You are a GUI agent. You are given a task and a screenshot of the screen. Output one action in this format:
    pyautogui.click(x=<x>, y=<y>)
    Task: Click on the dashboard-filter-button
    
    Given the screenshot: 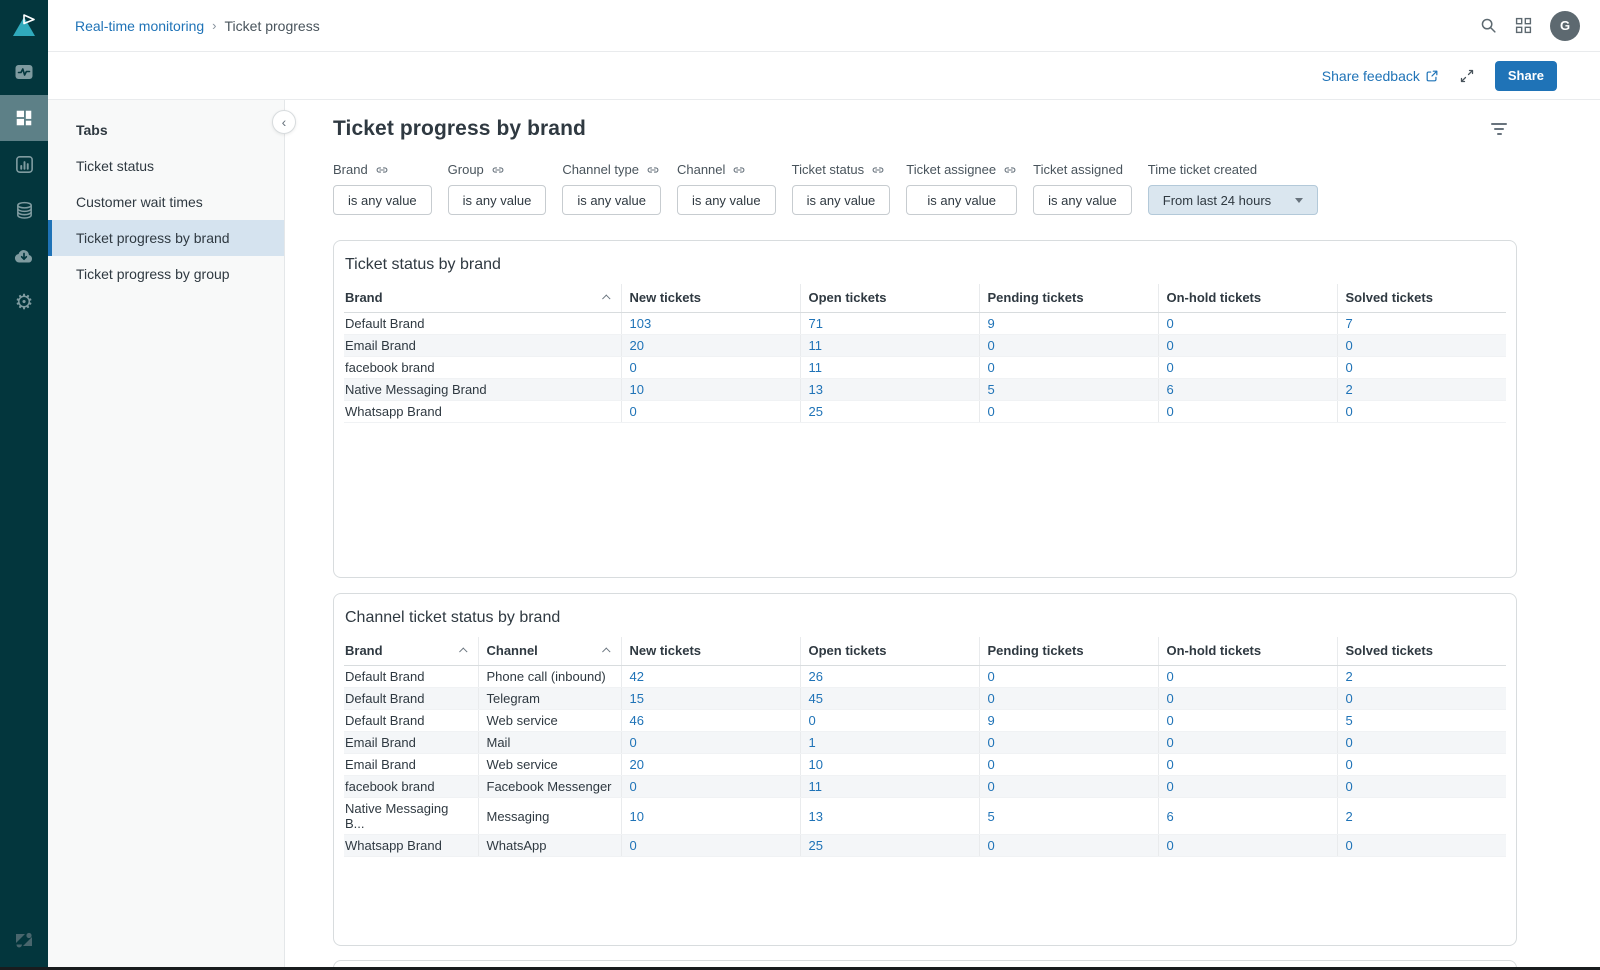 What is the action you would take?
    pyautogui.click(x=1499, y=129)
    